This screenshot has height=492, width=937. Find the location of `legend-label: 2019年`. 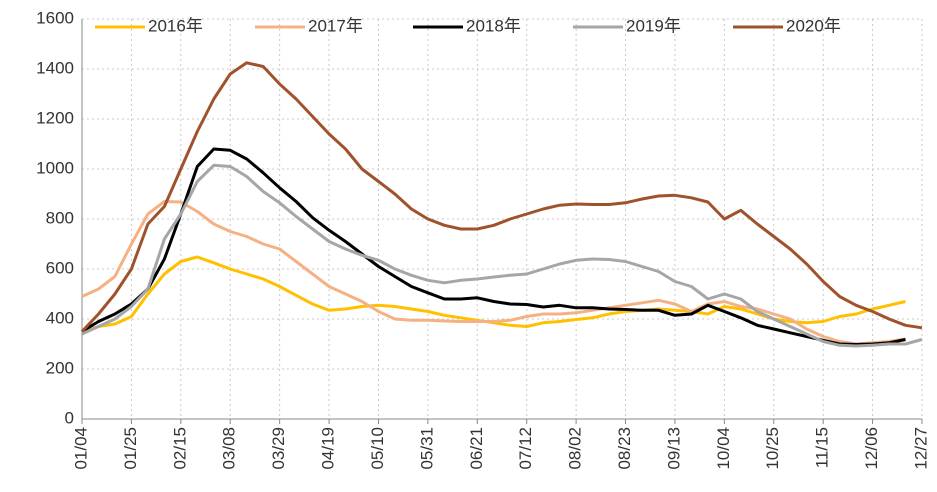

legend-label: 2019年 is located at coordinates (653, 25).